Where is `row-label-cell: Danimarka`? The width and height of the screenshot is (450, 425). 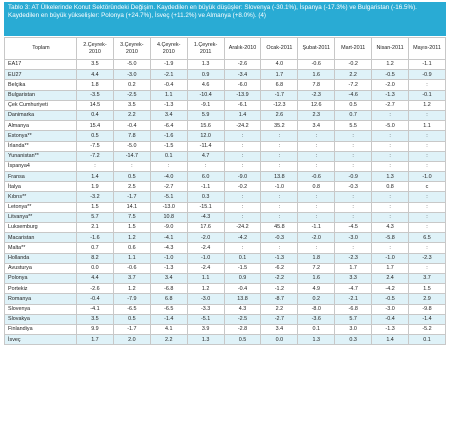 row-label-cell: Danimarka is located at coordinates (40, 115).